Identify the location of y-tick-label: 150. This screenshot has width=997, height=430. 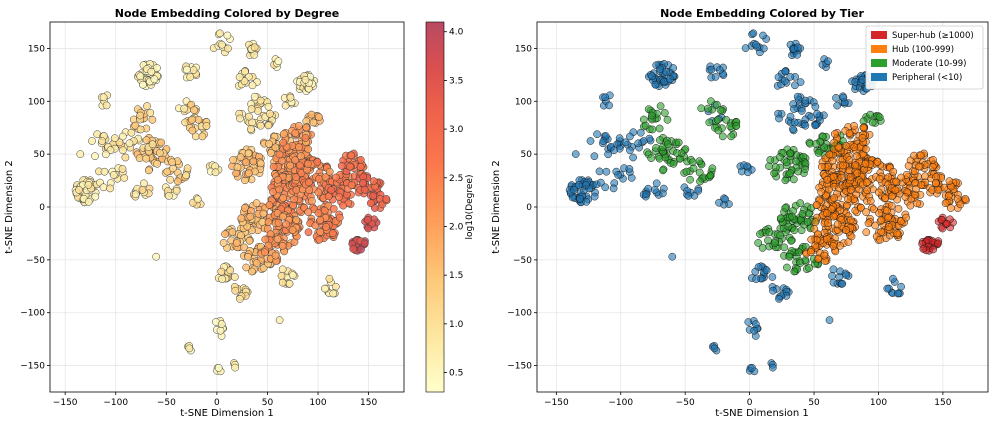
(523, 49).